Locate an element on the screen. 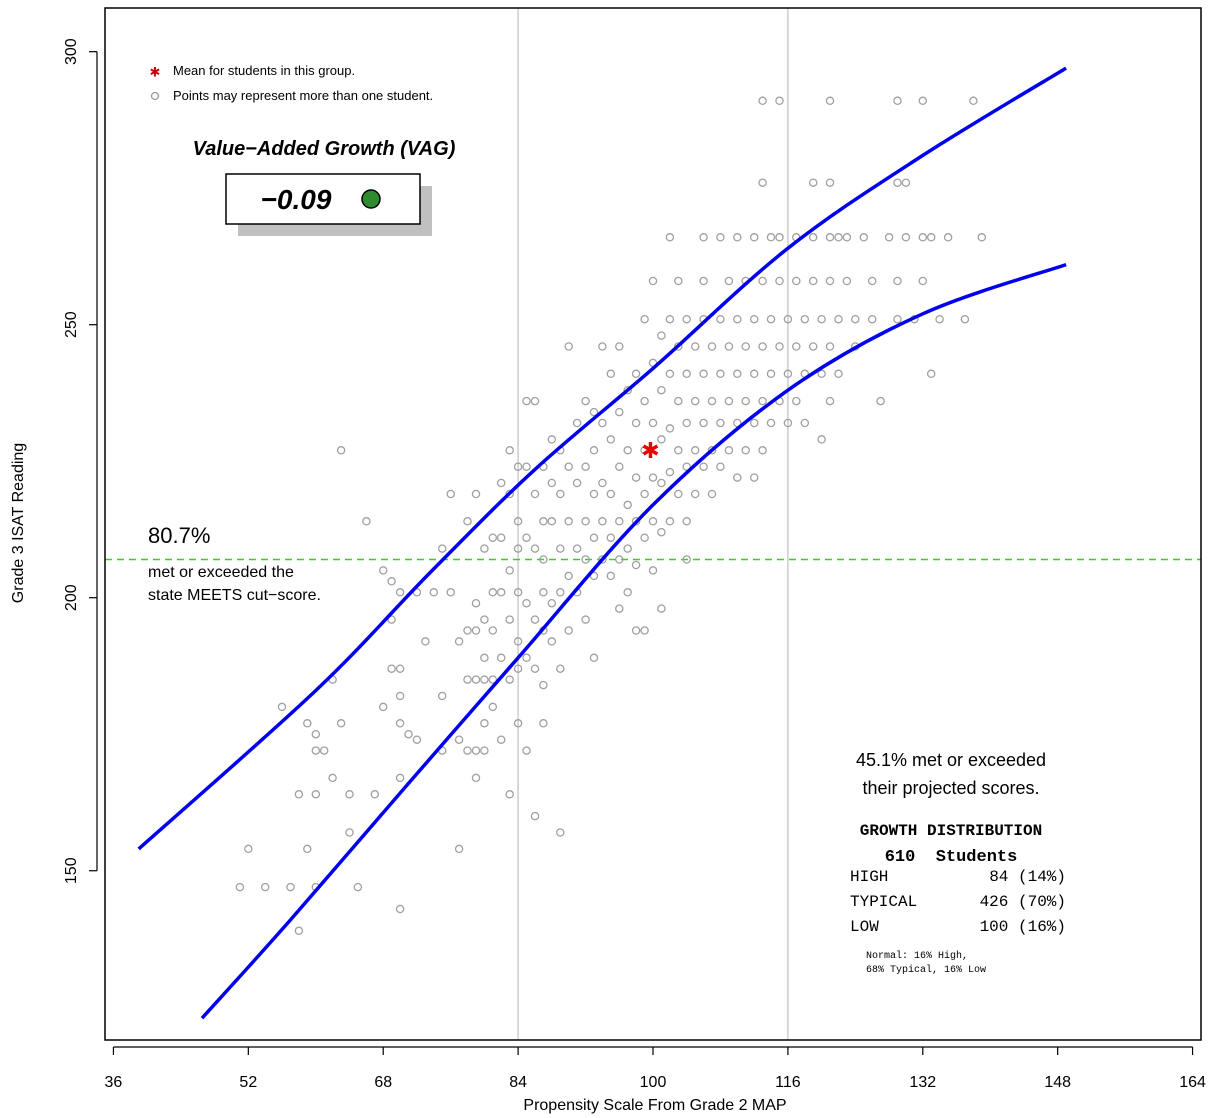  legend-mean-label: Mean for students in this group. is located at coordinates (264, 70).